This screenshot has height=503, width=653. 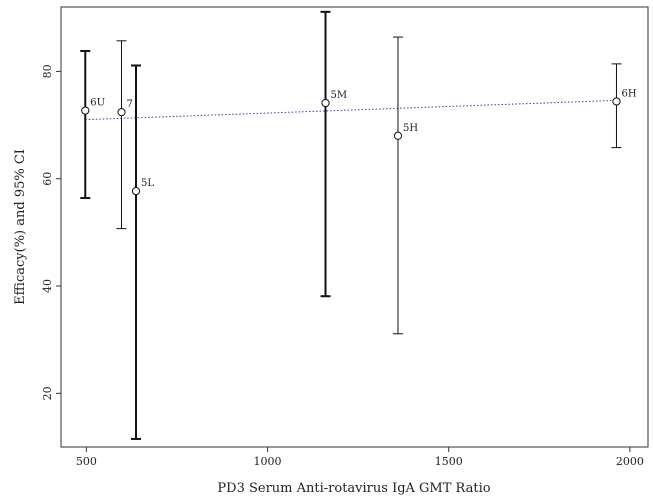 What do you see at coordinates (449, 461) in the screenshot?
I see `x-tick-label: 1500` at bounding box center [449, 461].